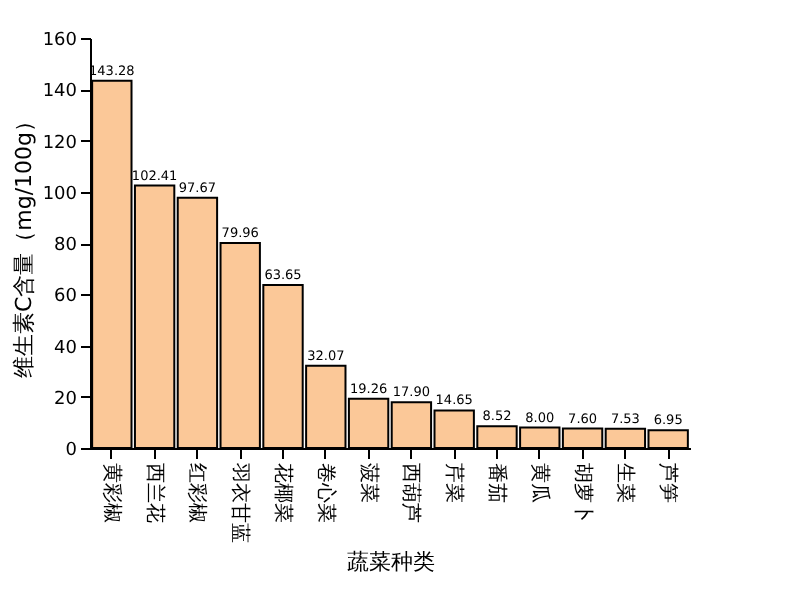 The image size is (794, 608). What do you see at coordinates (66, 297) in the screenshot?
I see `y-tick-label: 60` at bounding box center [66, 297].